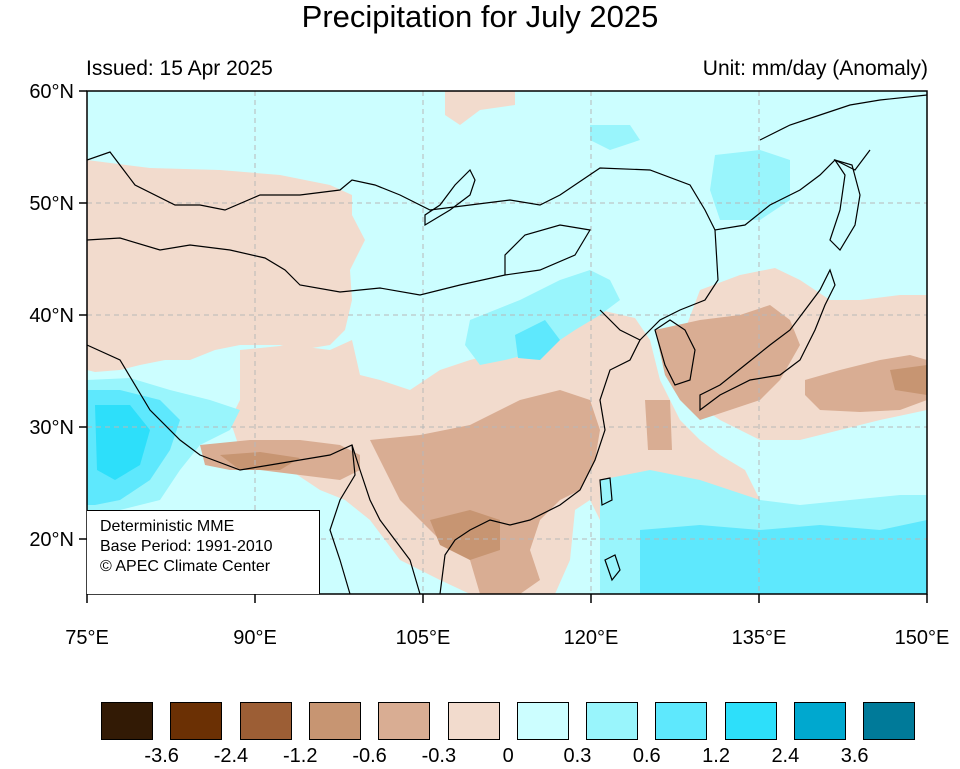  Describe the element at coordinates (815, 68) in the screenshot. I see `unit-label: Unit: mm/day (Anomaly)` at that location.